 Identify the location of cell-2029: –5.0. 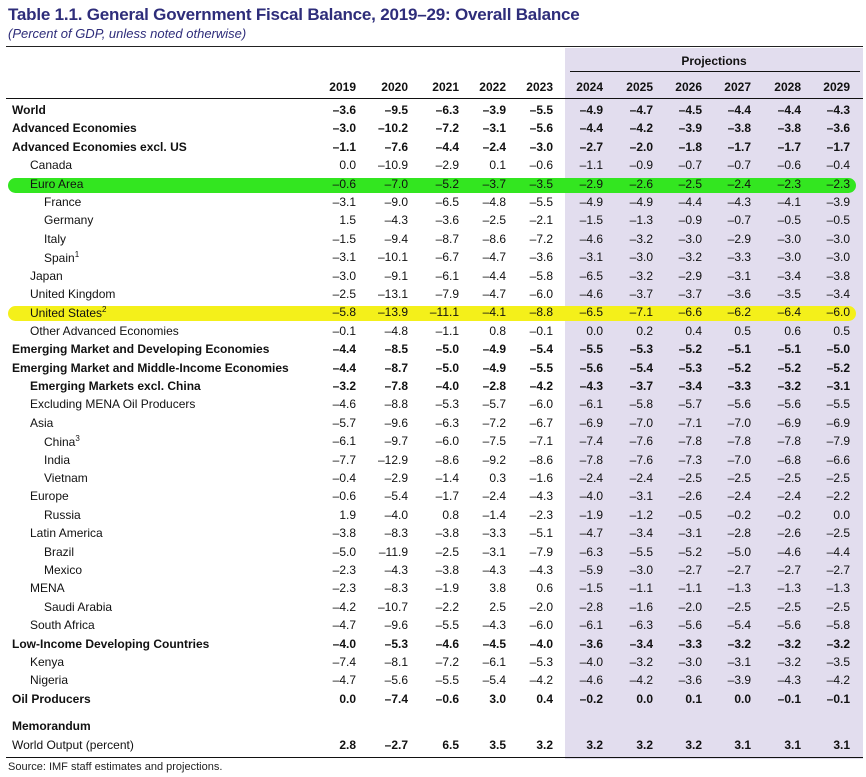
(838, 349).